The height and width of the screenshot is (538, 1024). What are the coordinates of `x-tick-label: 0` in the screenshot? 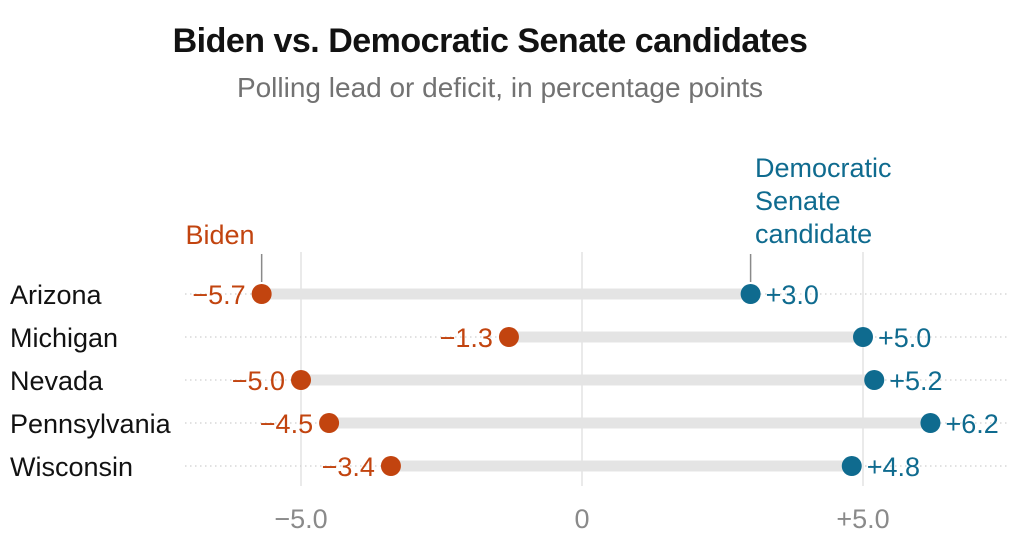 It's located at (581, 519).